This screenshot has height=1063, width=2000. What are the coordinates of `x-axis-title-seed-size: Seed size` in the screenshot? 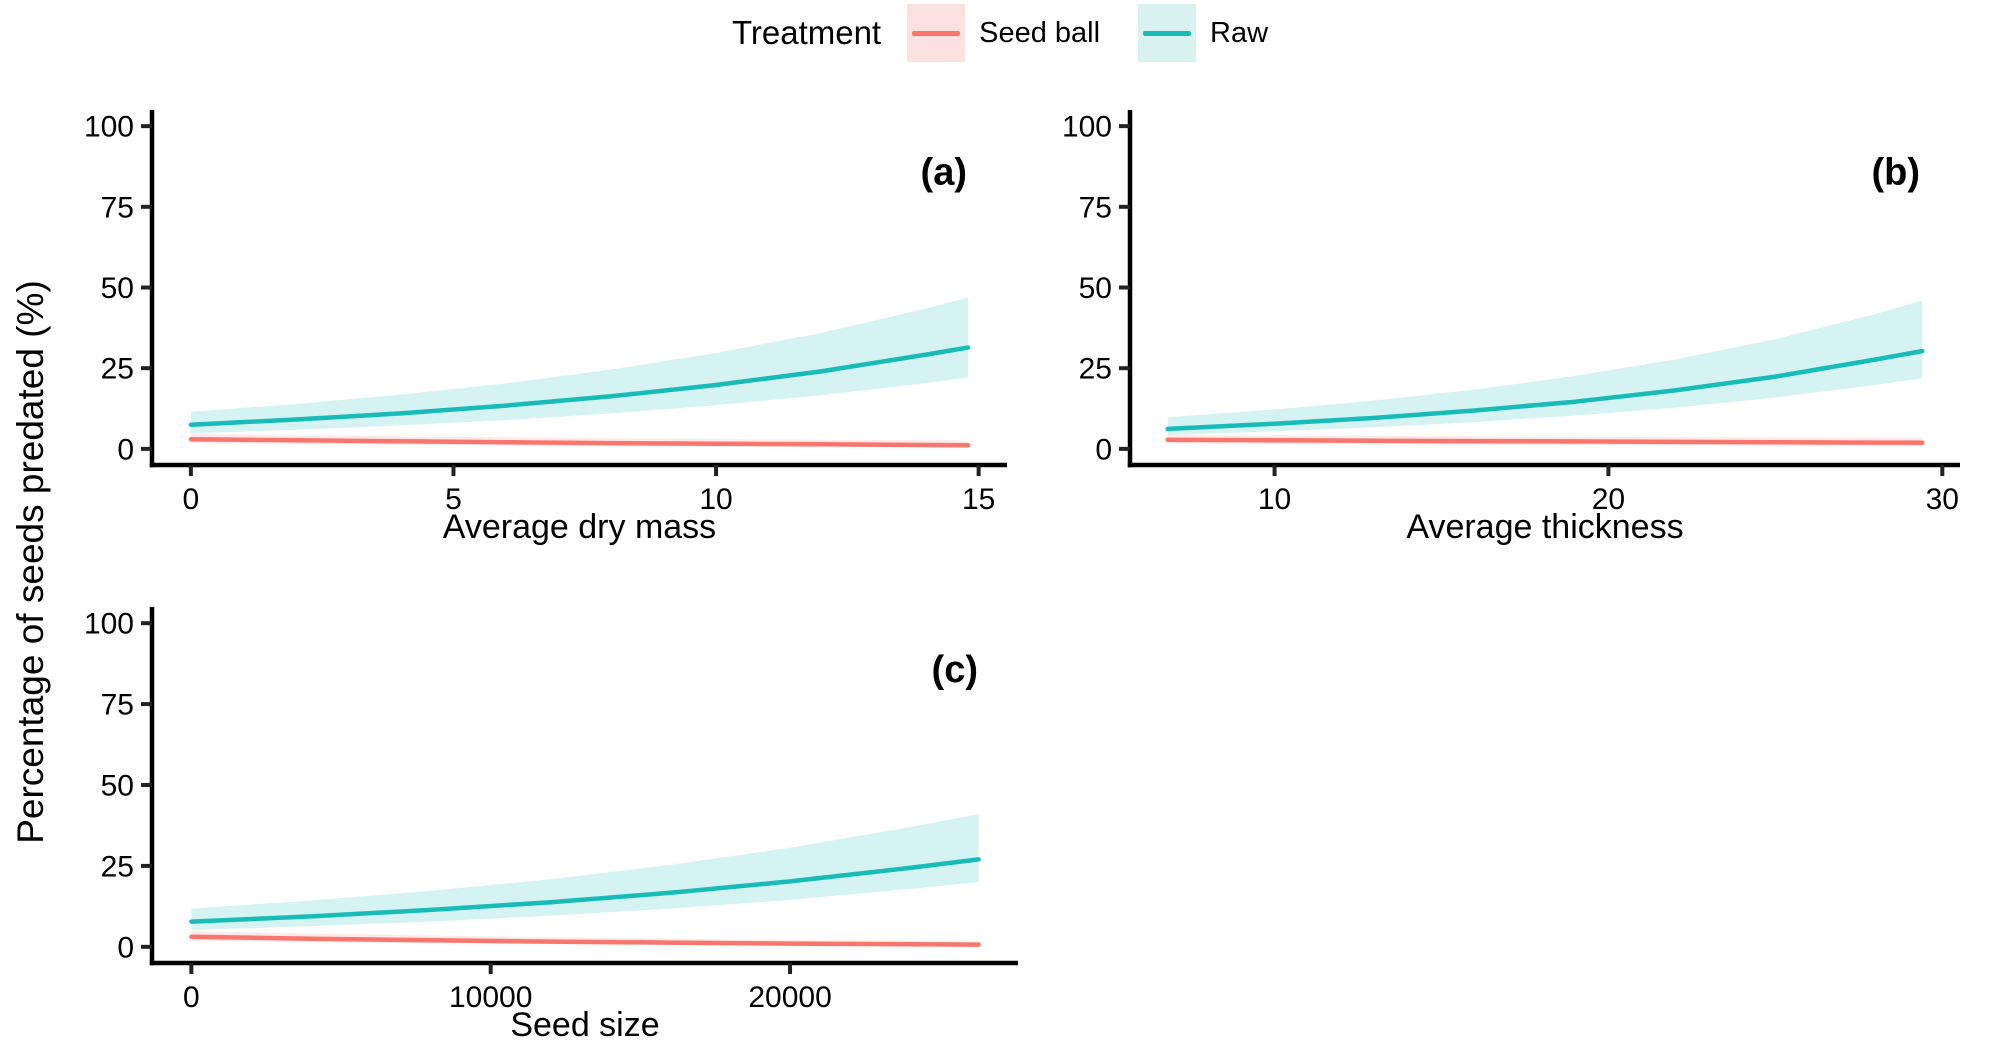 It's located at (585, 1025).